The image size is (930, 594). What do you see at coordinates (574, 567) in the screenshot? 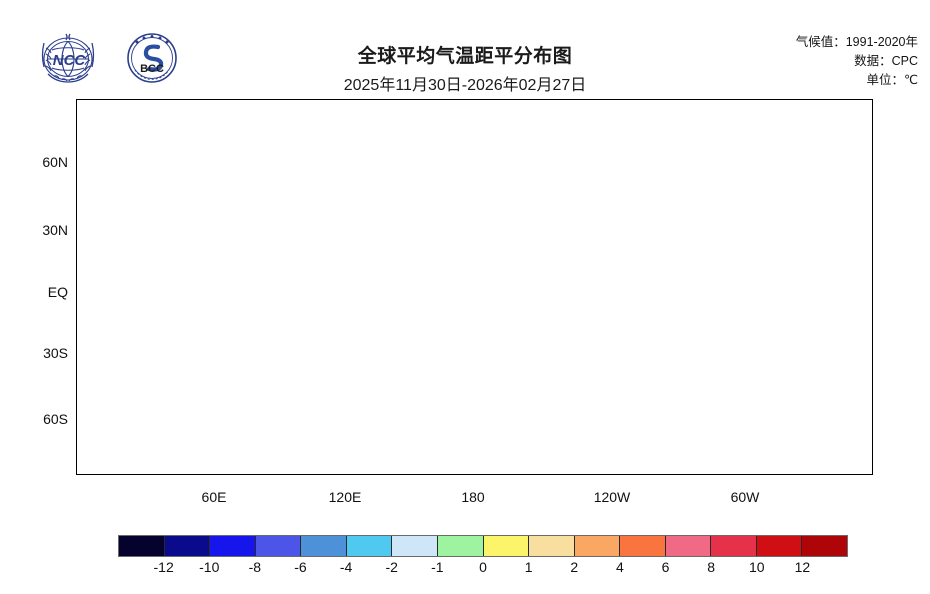
I see `colorbar-tick-2: 2` at bounding box center [574, 567].